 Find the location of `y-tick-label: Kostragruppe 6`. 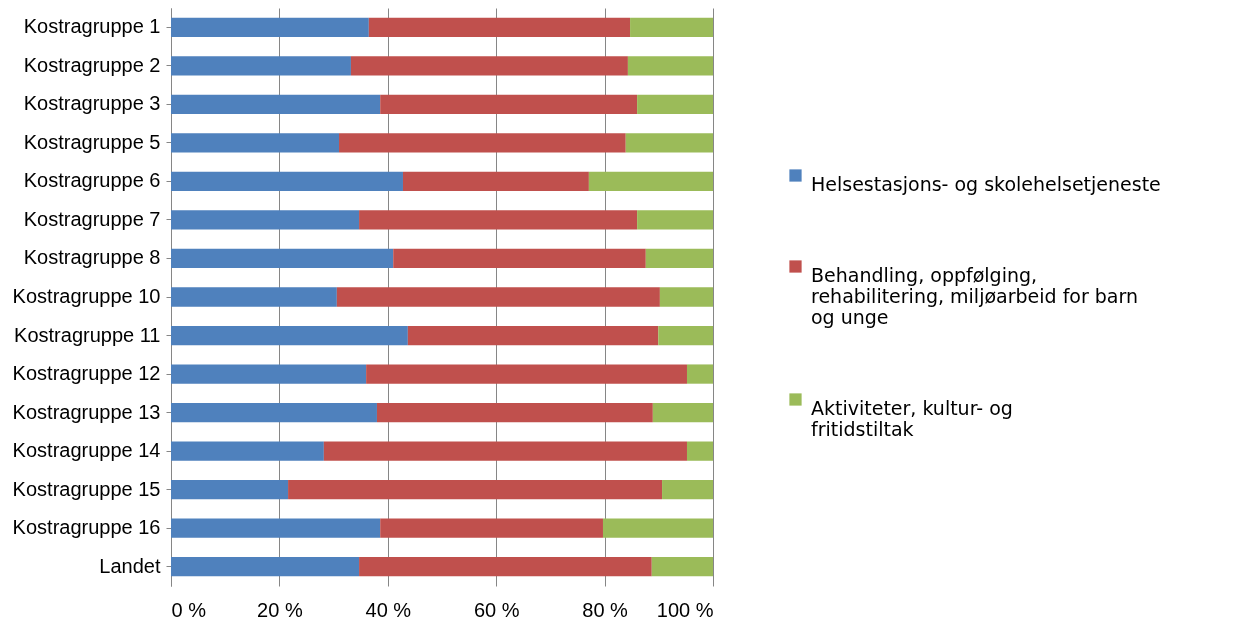

y-tick-label: Kostragruppe 6 is located at coordinates (92, 180).